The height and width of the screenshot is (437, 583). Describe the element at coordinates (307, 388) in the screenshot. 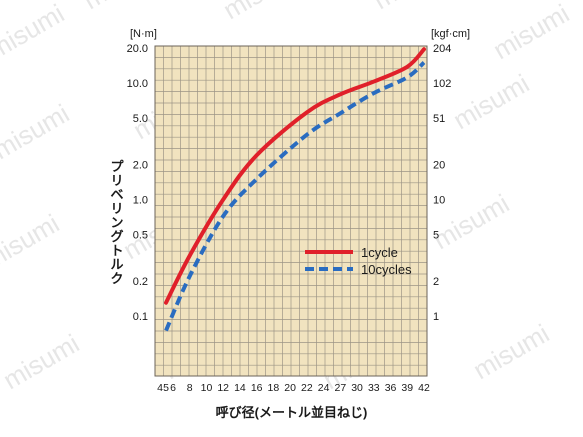

I see `x-tick-label: 22` at that location.